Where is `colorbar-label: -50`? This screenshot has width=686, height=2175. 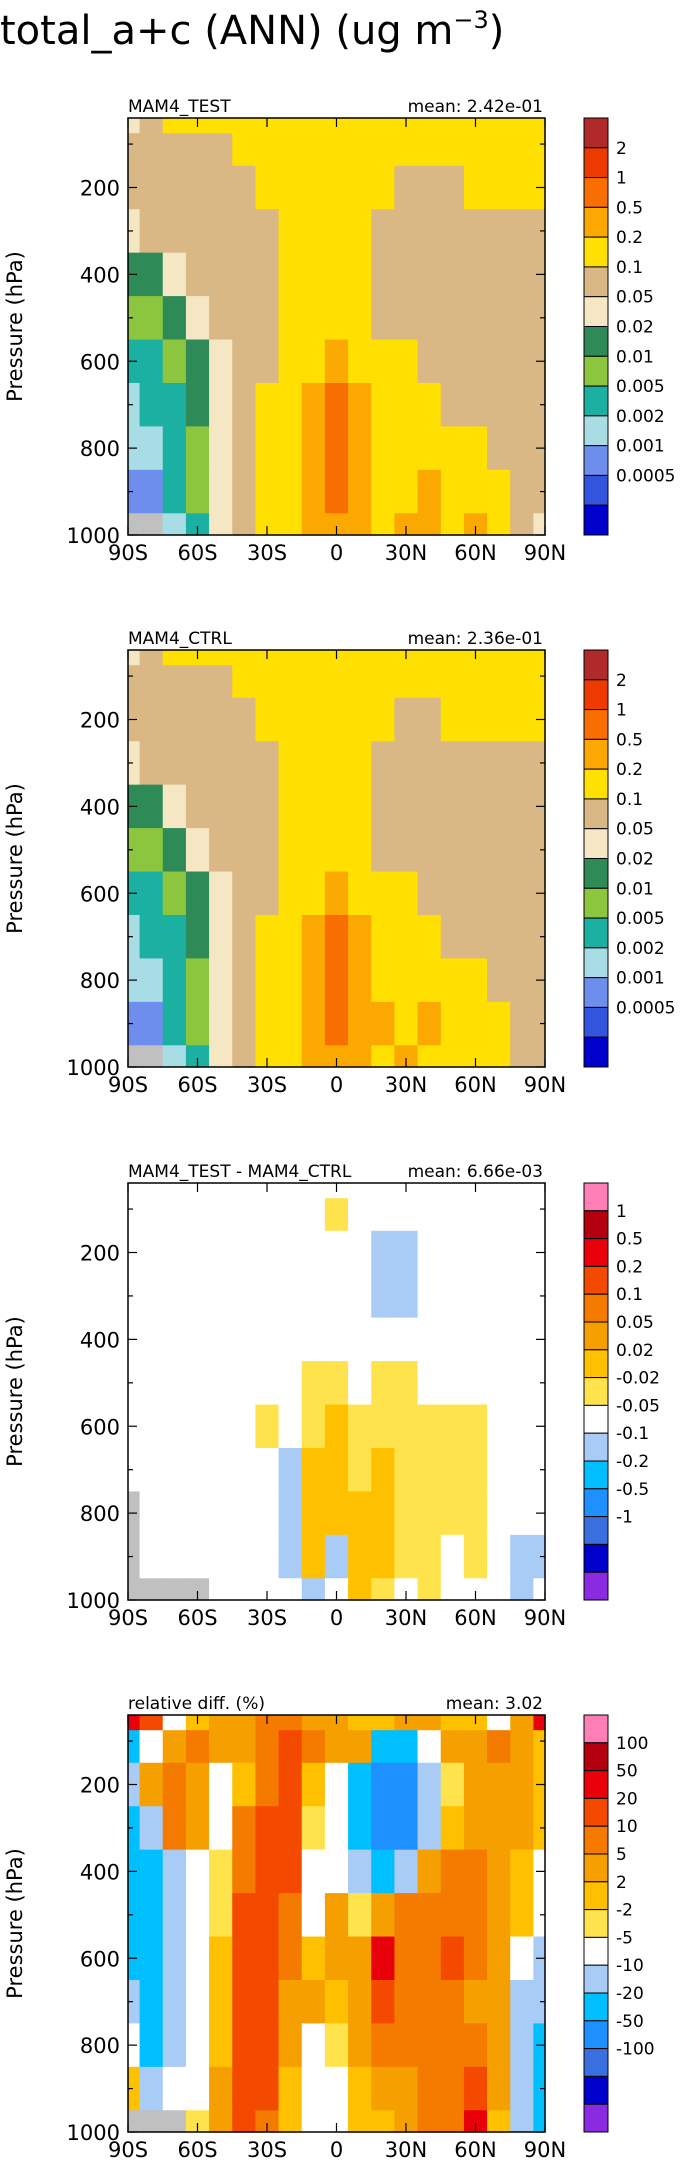 colorbar-label: -50 is located at coordinates (630, 2022).